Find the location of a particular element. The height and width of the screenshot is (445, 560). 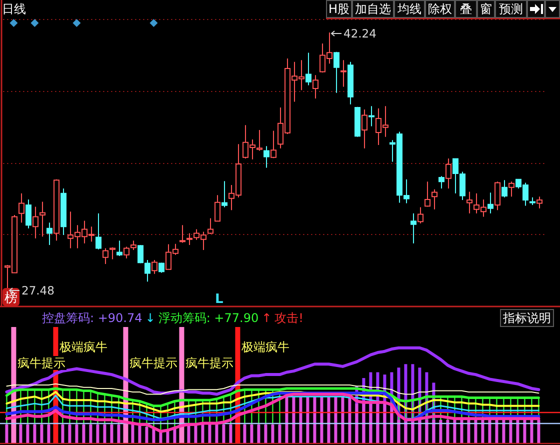

annotation: ↓ is located at coordinates (150, 318).